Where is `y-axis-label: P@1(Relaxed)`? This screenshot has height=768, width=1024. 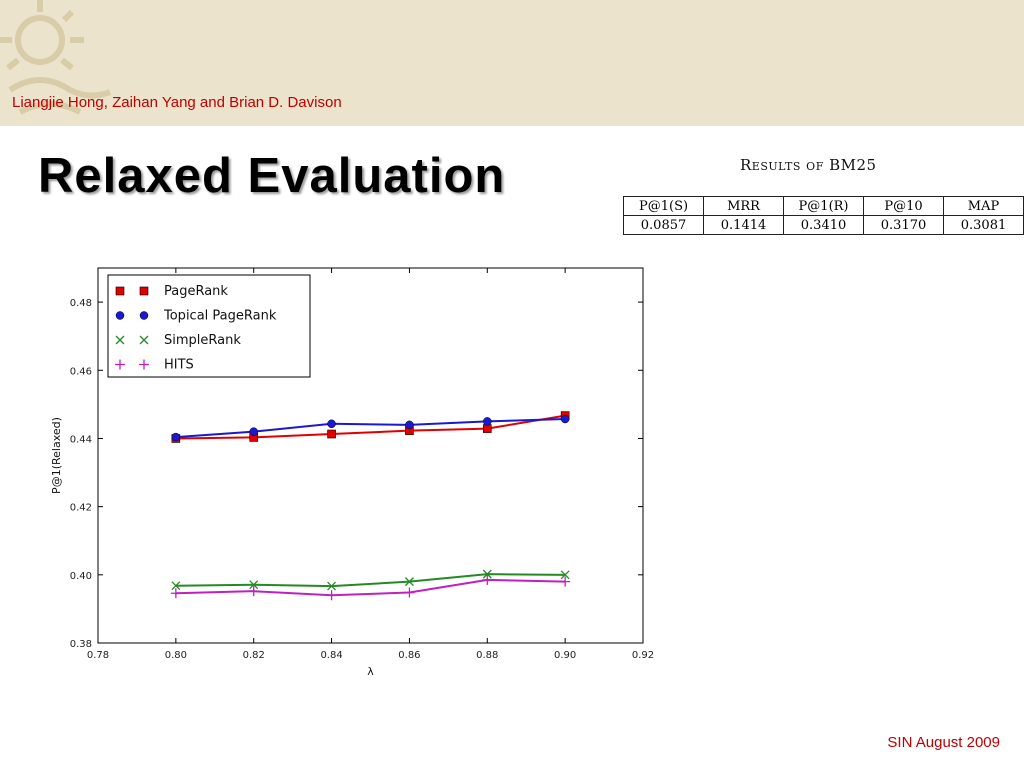
y-axis-label: P@1(Relaxed) is located at coordinates (56, 455).